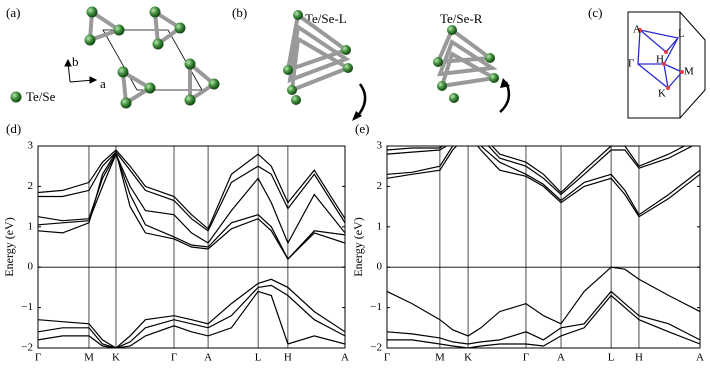 Image resolution: width=710 pixels, height=375 pixels. Describe the element at coordinates (637, 30) in the screenshot. I see `k-label: A` at that location.